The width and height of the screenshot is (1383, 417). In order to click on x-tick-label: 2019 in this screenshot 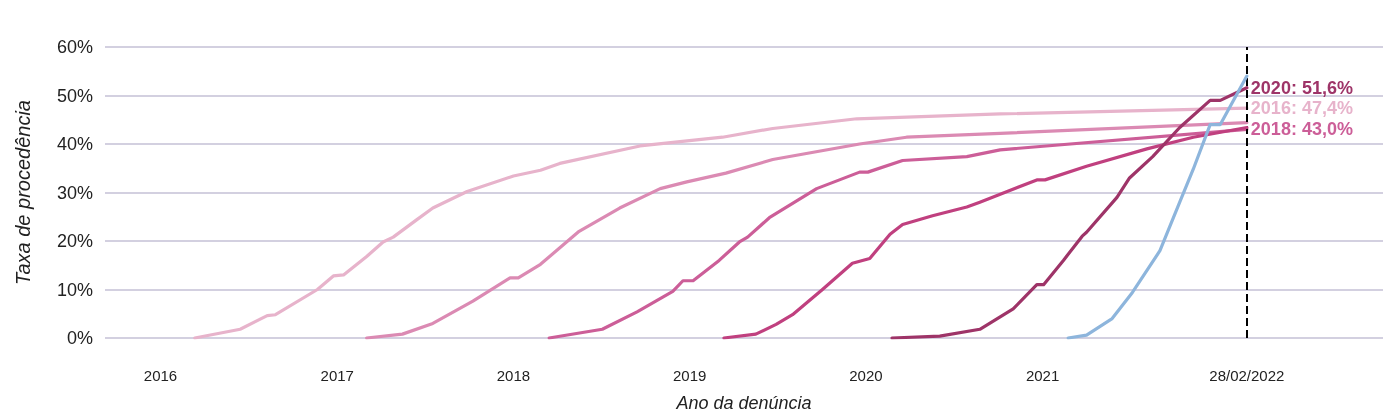, I will do `click(690, 375)`.